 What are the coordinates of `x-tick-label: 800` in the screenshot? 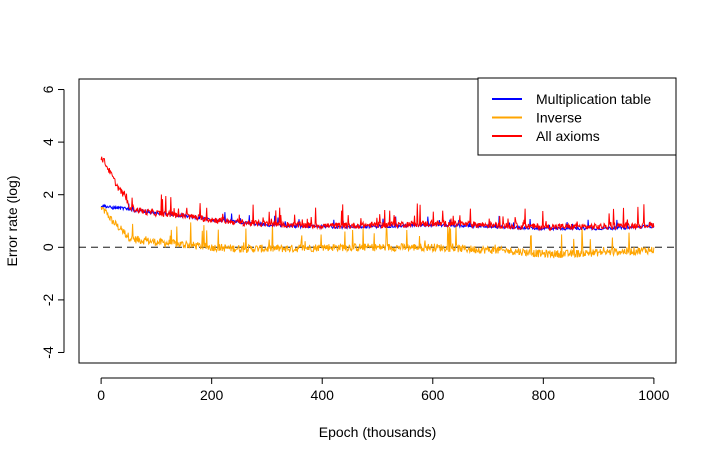 It's located at (544, 395).